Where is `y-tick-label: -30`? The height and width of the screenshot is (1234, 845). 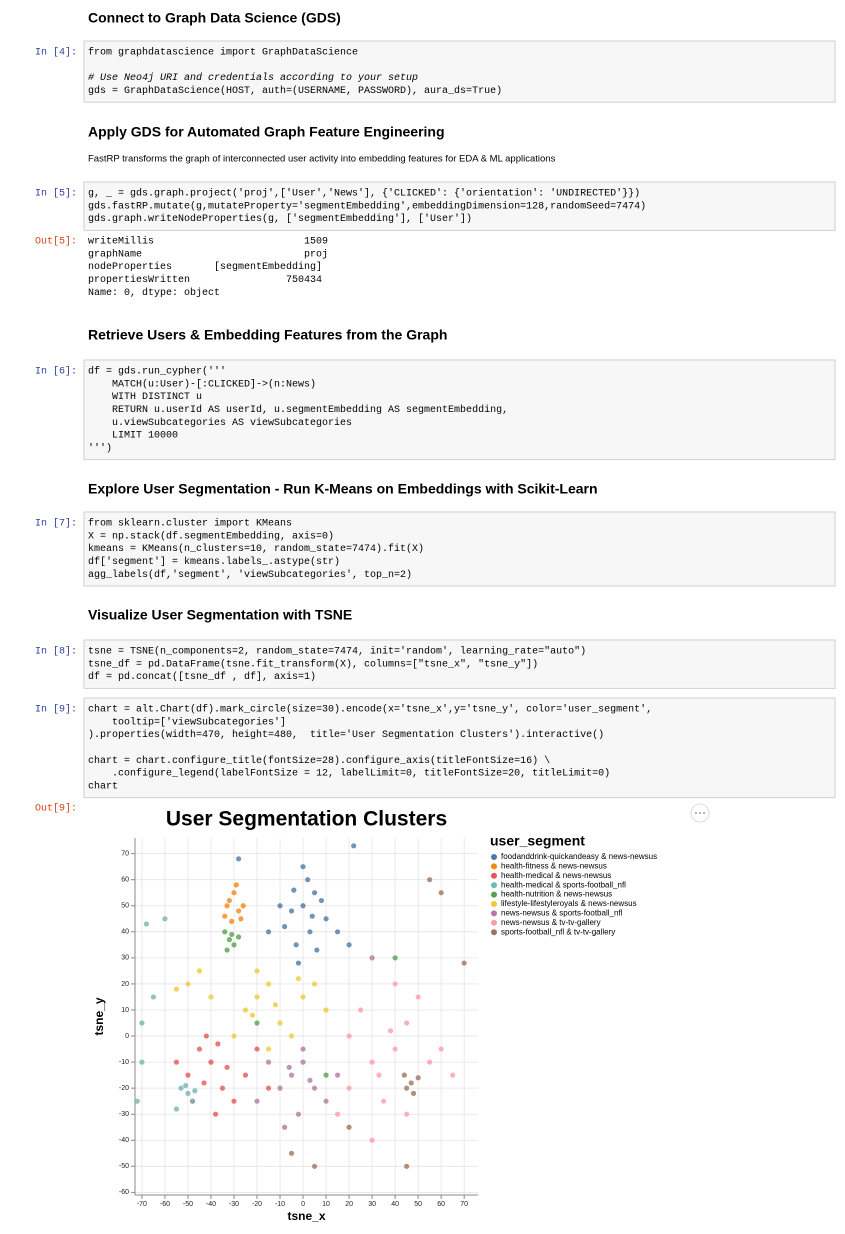
y-tick-label: -30 is located at coordinates (124, 1114).